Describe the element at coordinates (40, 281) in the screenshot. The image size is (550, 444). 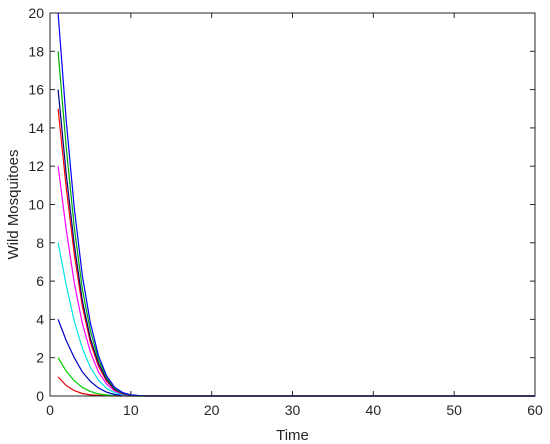
I see `y-tick-label: 6` at that location.